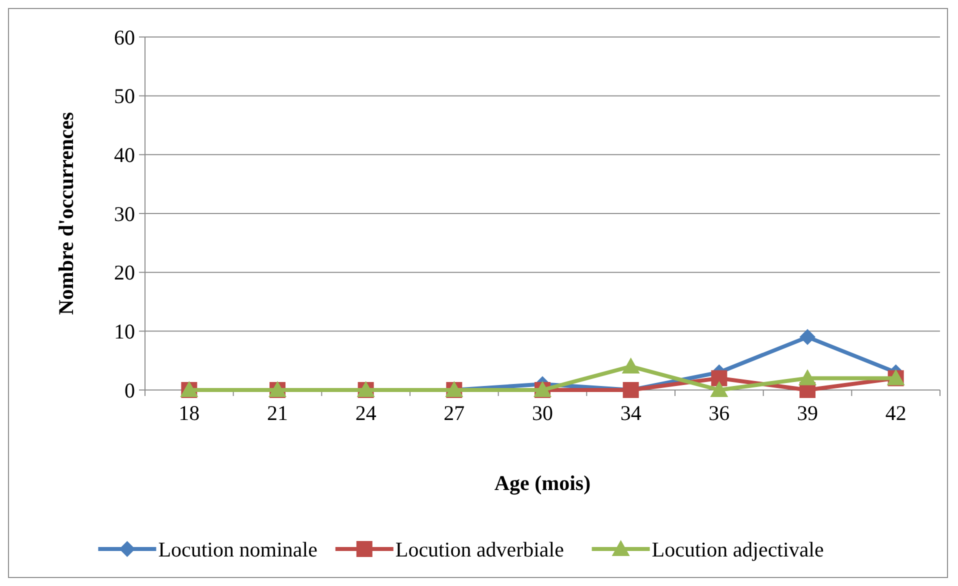 This screenshot has width=958, height=586. Describe the element at coordinates (479, 549) in the screenshot. I see `legend-label: Locution adverbiale` at that location.